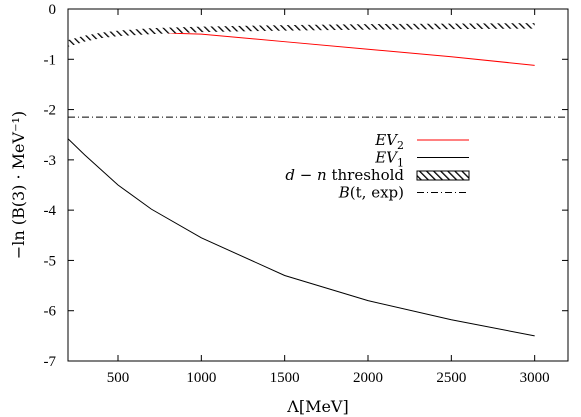 This screenshot has width=581, height=417. Describe the element at coordinates (535, 378) in the screenshot. I see `x-tick-label-5: 3000` at that location.